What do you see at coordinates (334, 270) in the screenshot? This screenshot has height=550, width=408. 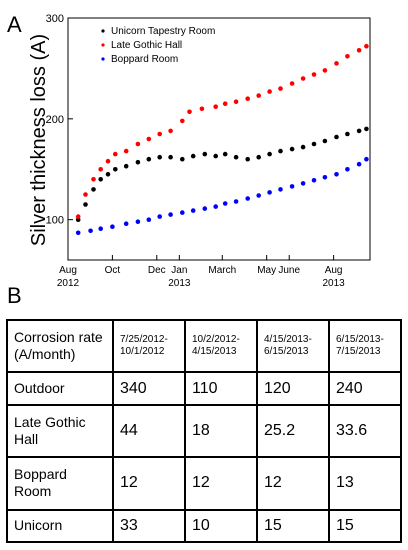 I see `x-tick-label: Aug` at bounding box center [334, 270].